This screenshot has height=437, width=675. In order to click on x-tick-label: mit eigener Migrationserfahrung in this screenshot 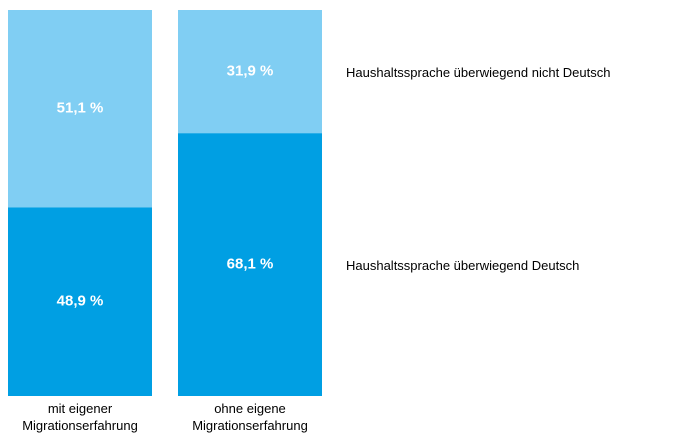, I will do `click(80, 417)`.